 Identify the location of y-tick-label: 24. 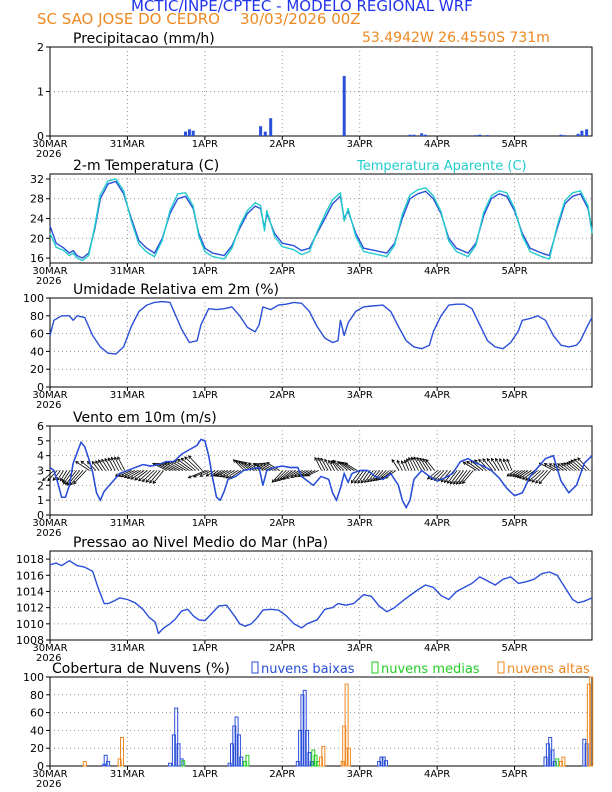
(37, 219).